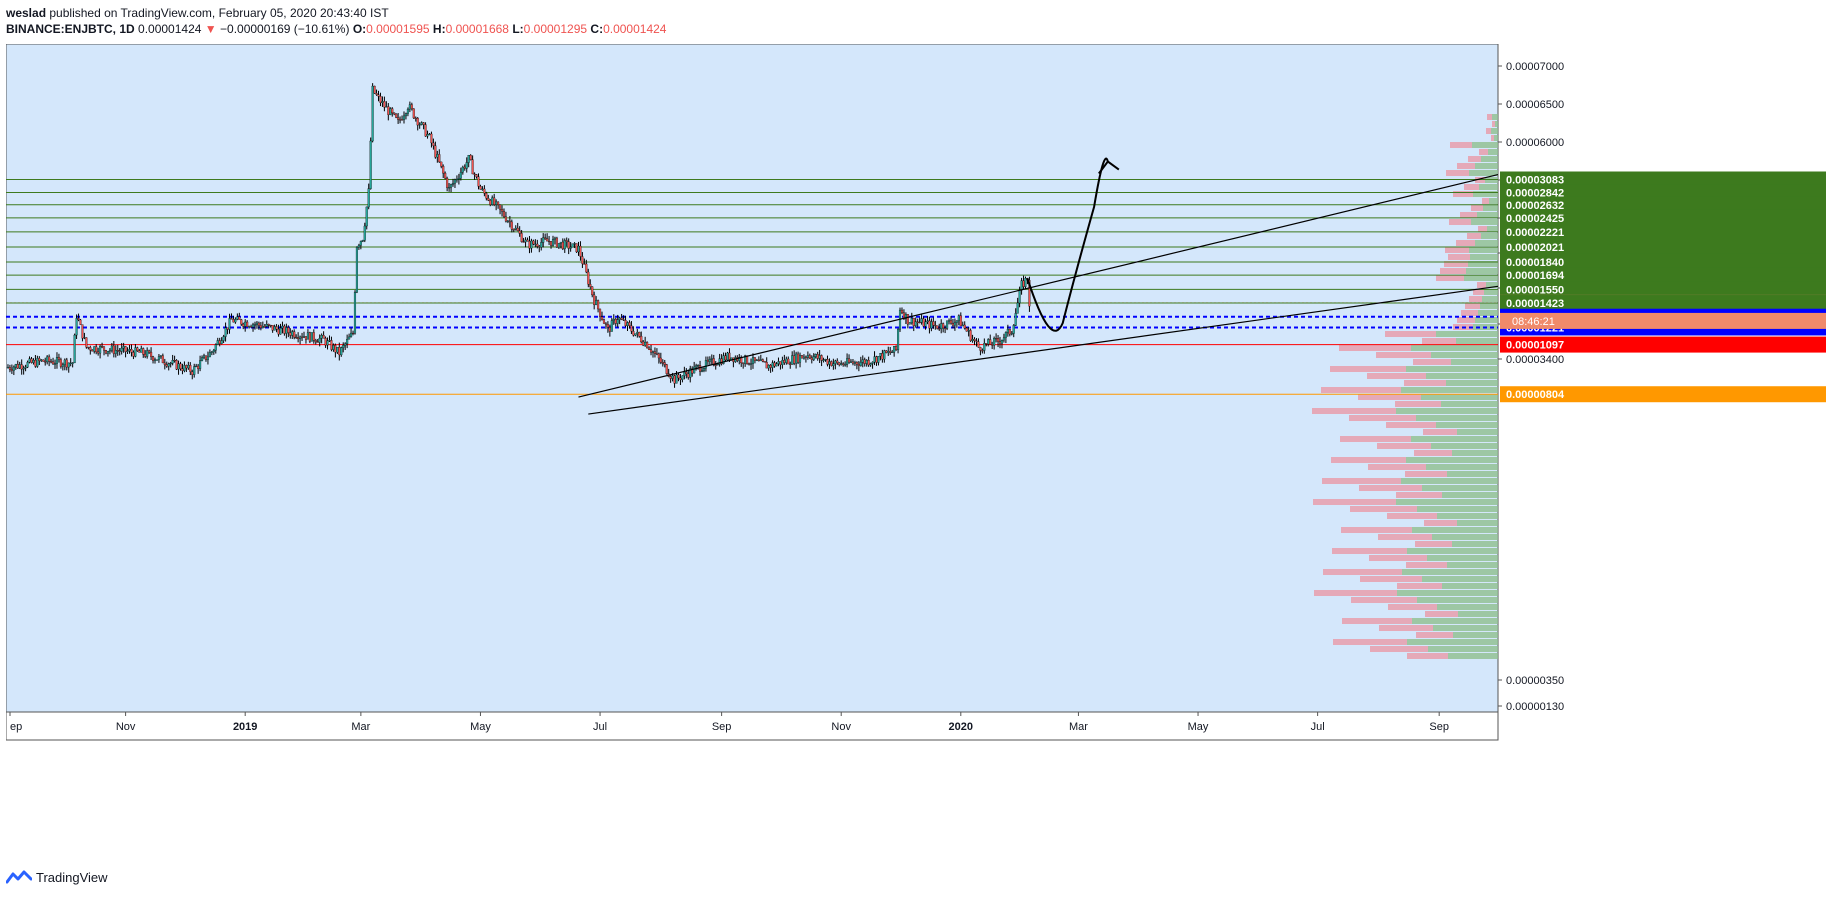 This screenshot has height=897, width=1828. What do you see at coordinates (26, 13) in the screenshot?
I see `author-name: weslad` at bounding box center [26, 13].